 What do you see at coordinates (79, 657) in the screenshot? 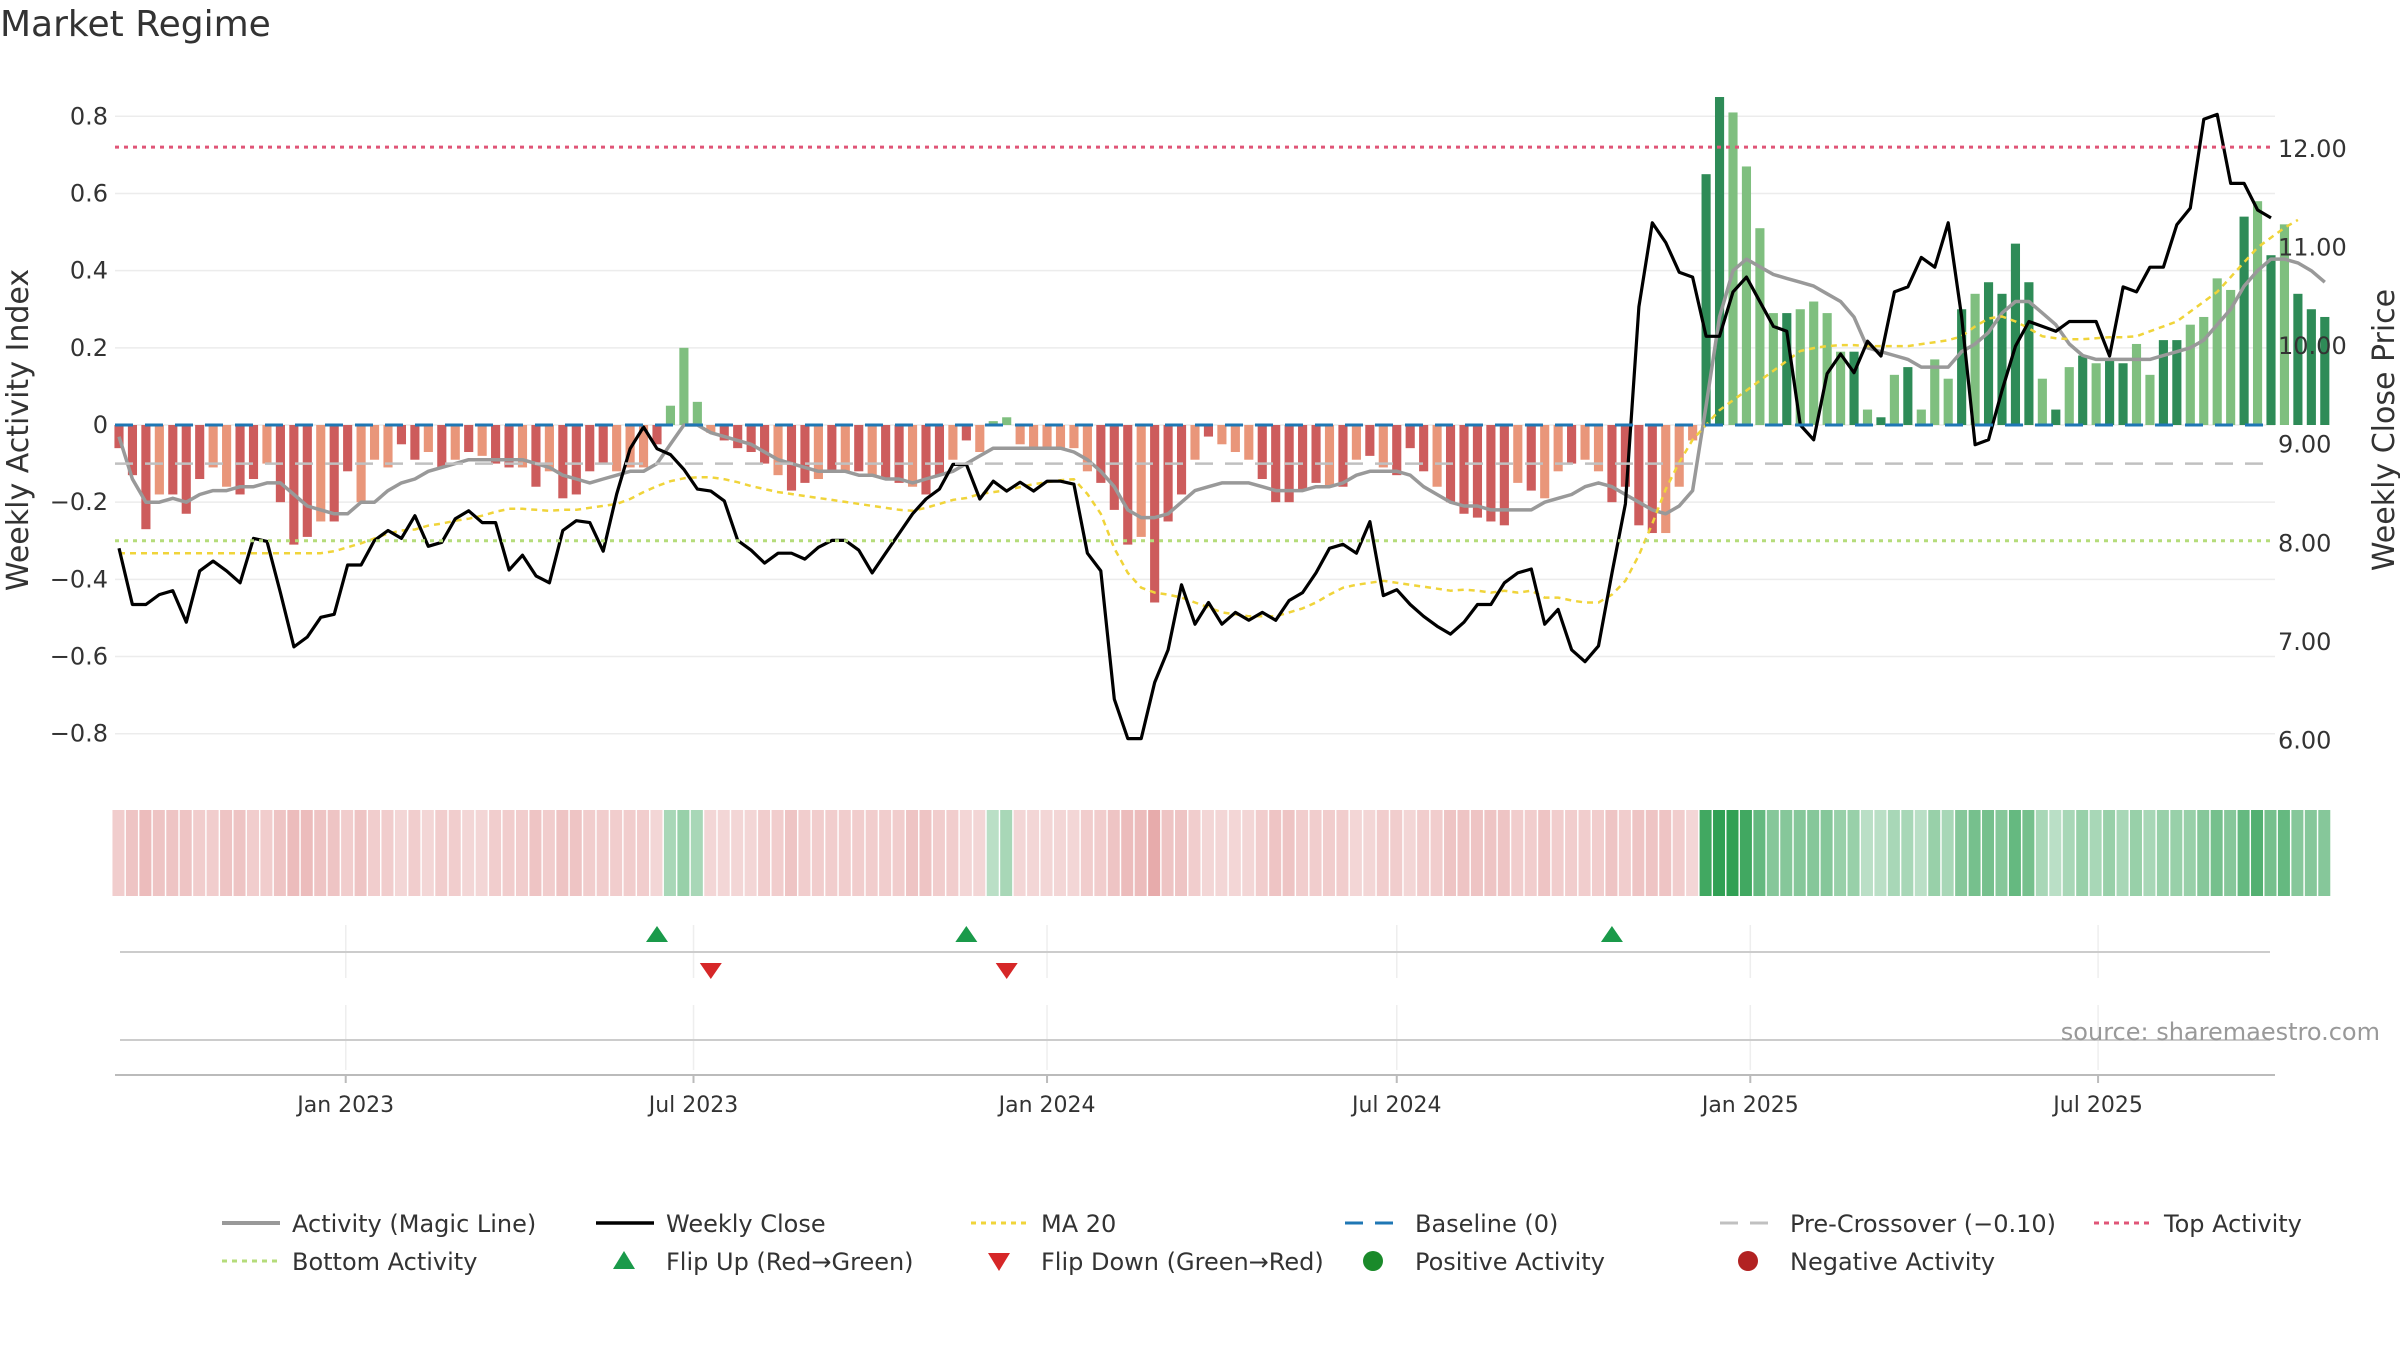
I see `y-tick-left-7: −0.6` at bounding box center [79, 657].